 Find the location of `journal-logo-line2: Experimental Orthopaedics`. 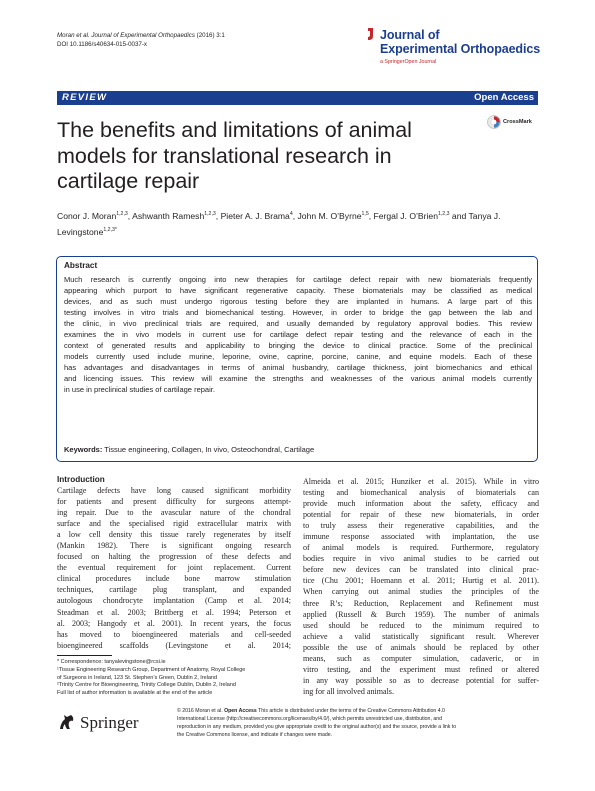

journal-logo-line2: Experimental Orthopaedics is located at coordinates (460, 49).